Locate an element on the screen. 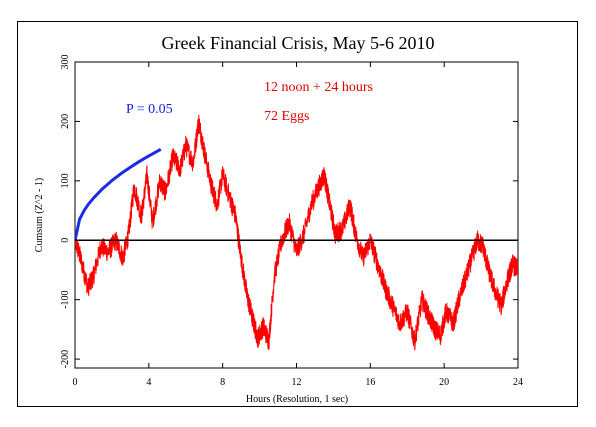 Image resolution: width=596 pixels, height=427 pixels. y-axis-label: Cumsum (Z^2 - 1) is located at coordinates (39, 215).